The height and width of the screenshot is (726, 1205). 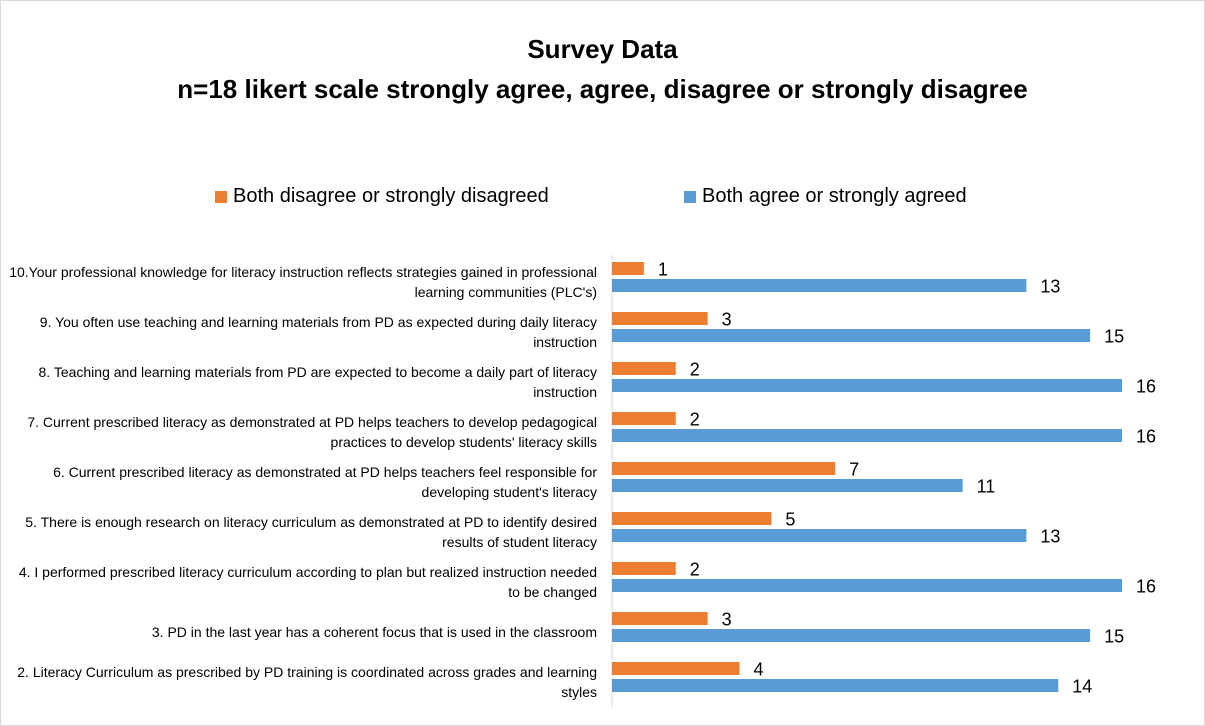 What do you see at coordinates (834, 196) in the screenshot?
I see `legend-label: Both agree or strongly agreed` at bounding box center [834, 196].